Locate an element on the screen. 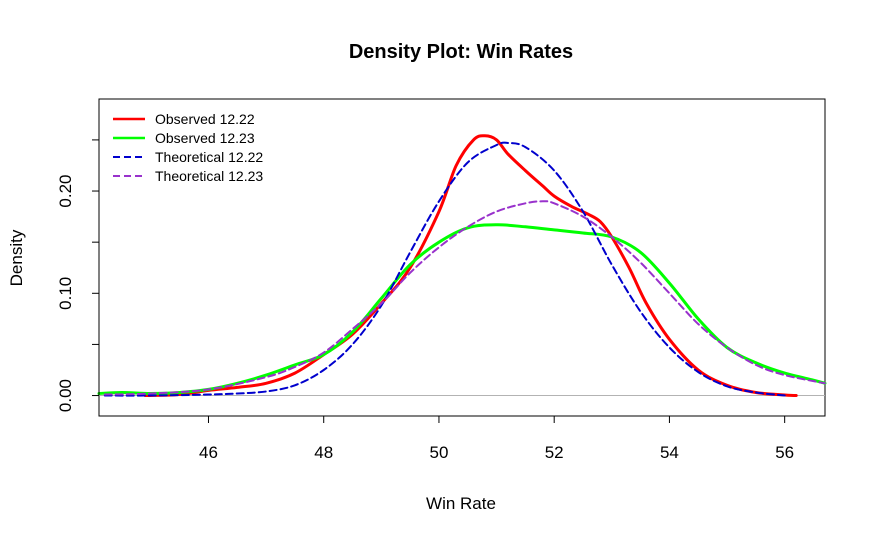 This screenshot has width=875, height=540. x-tick-label: 50 is located at coordinates (438, 452).